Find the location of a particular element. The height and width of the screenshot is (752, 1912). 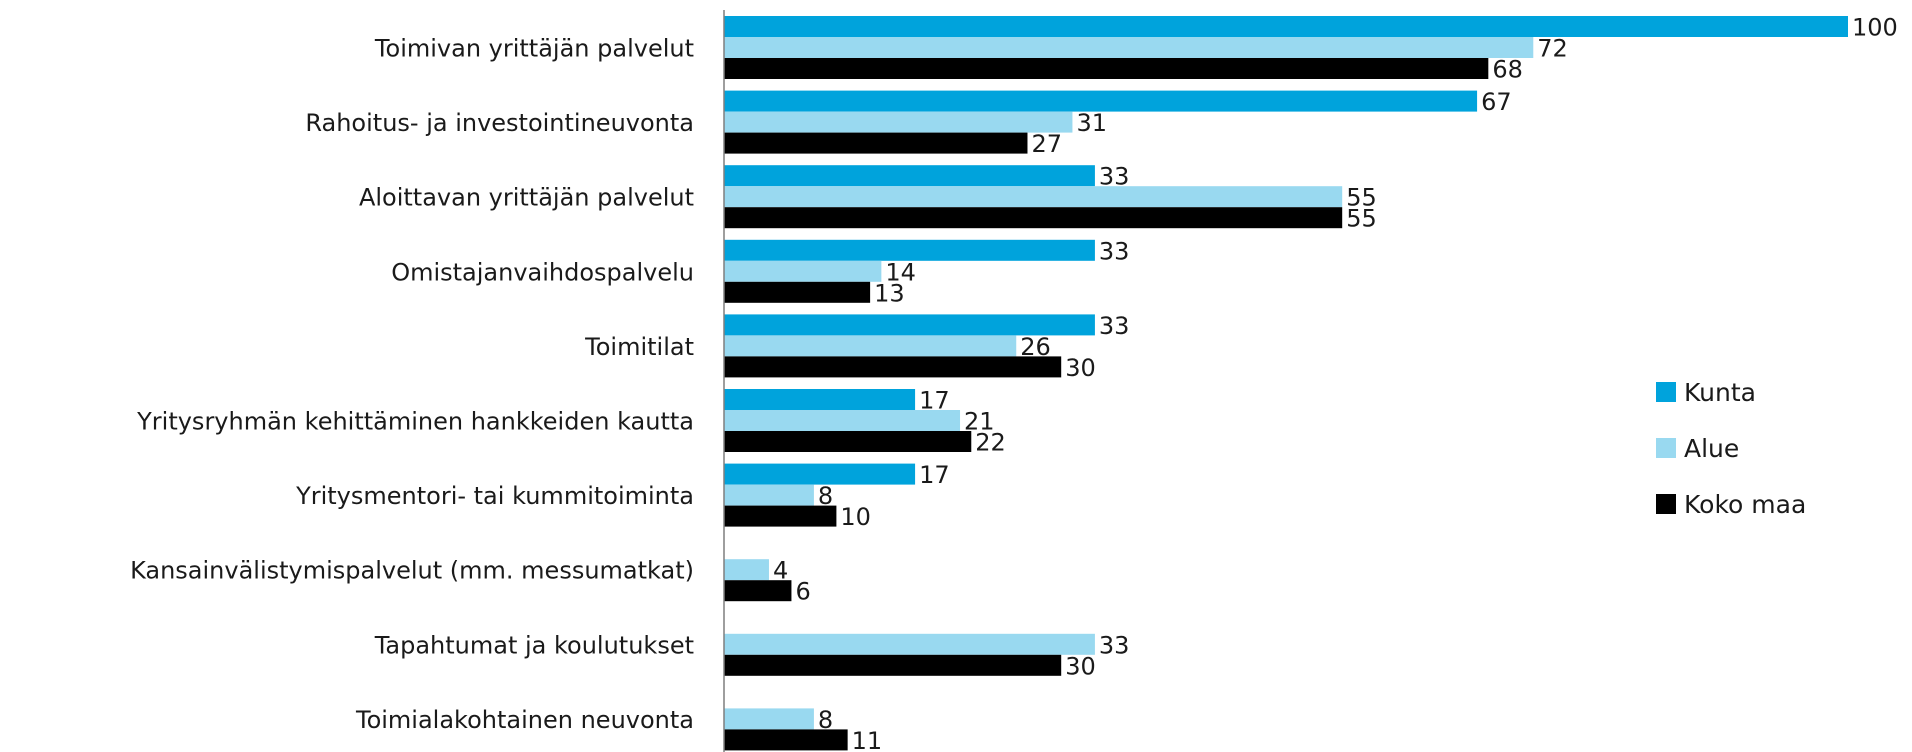

category-label-aloittavan-yrittajan-palvelut: Aloittavan yrittäjän palvelut is located at coordinates (526, 198).